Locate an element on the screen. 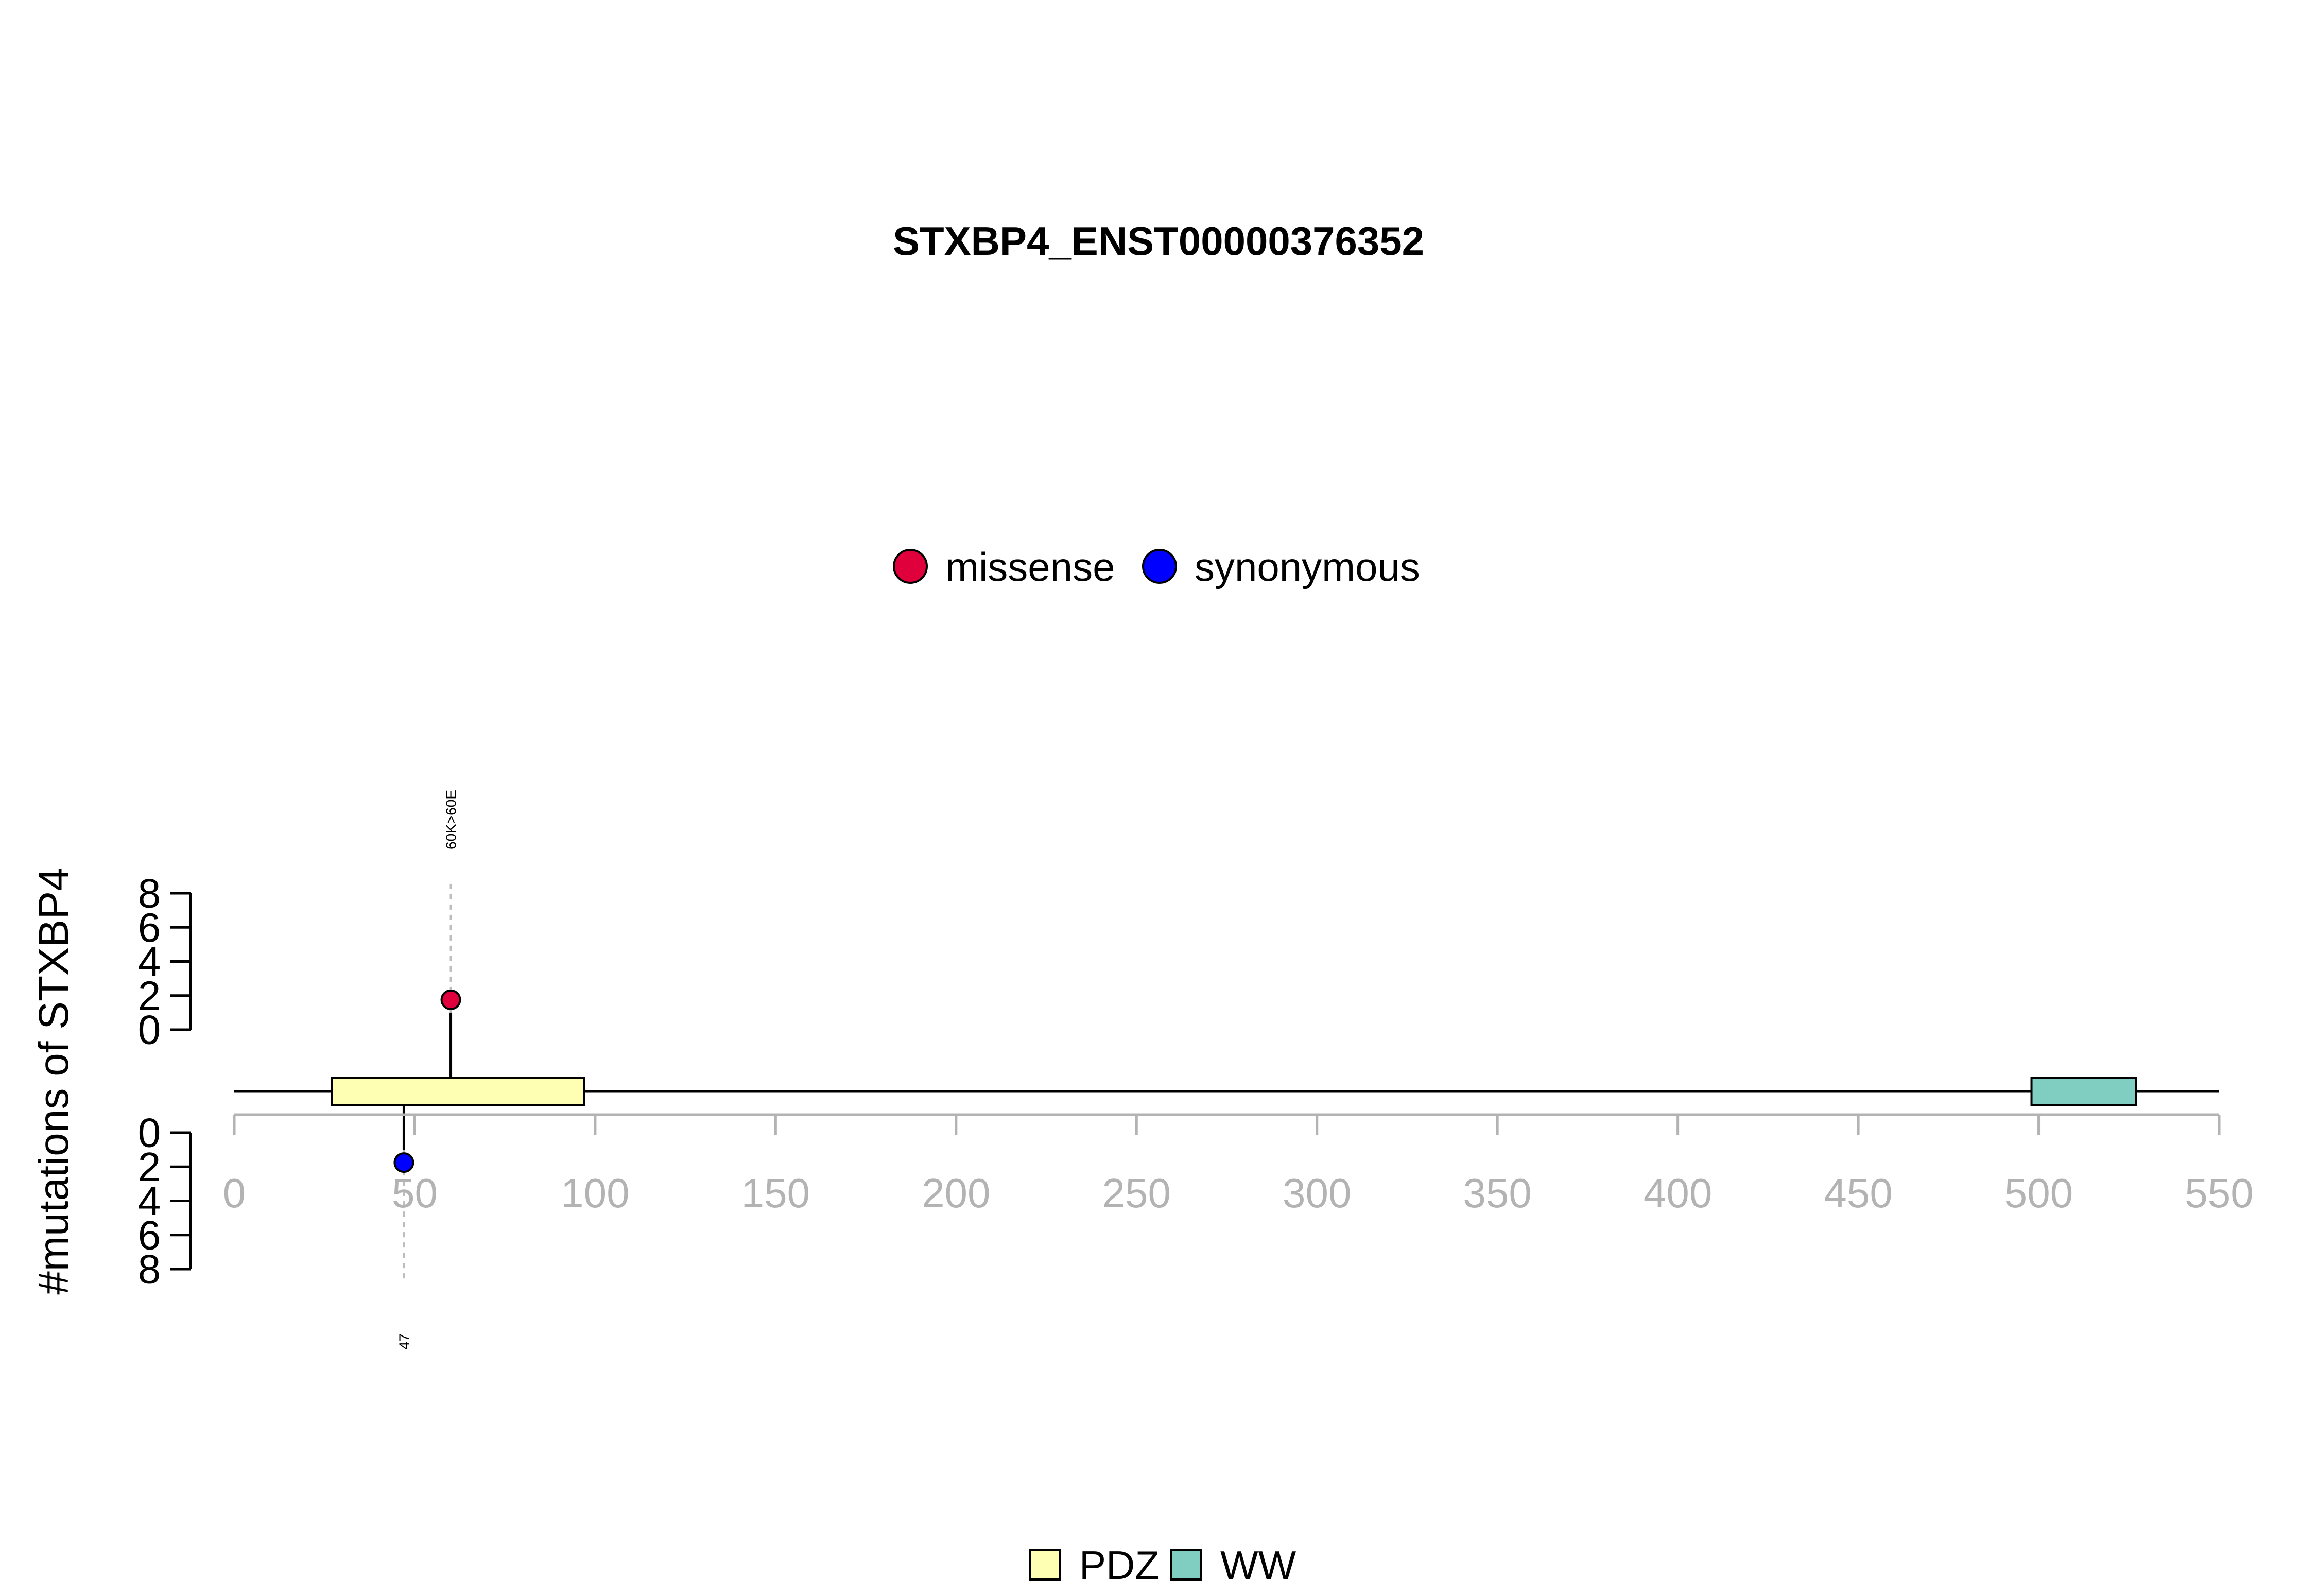  legend-swatch-pdz is located at coordinates (1045, 1565).